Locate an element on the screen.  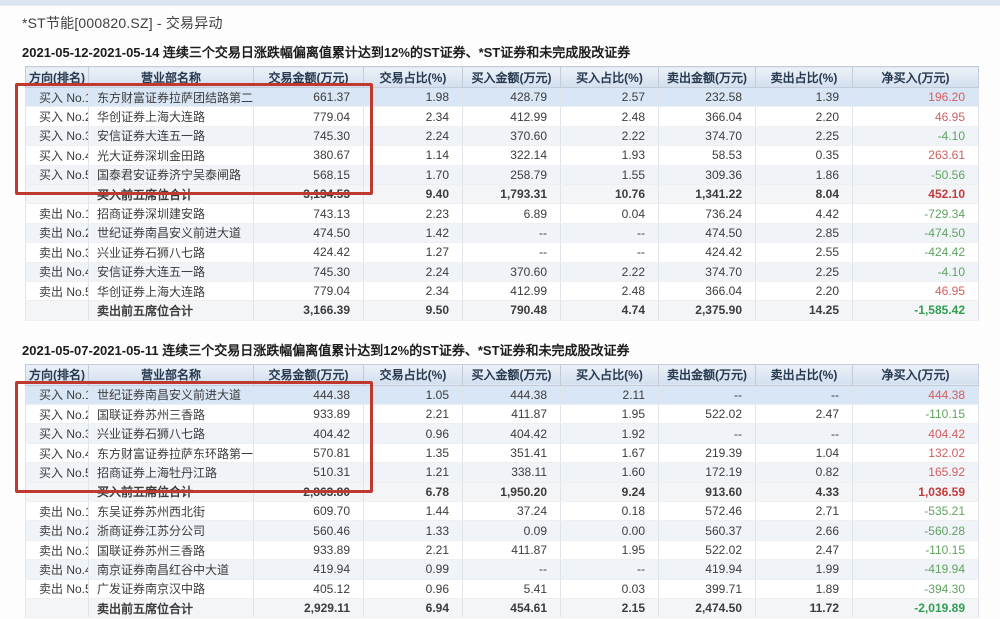
direction-cell: 卖出 No.5 is located at coordinates (57, 291).